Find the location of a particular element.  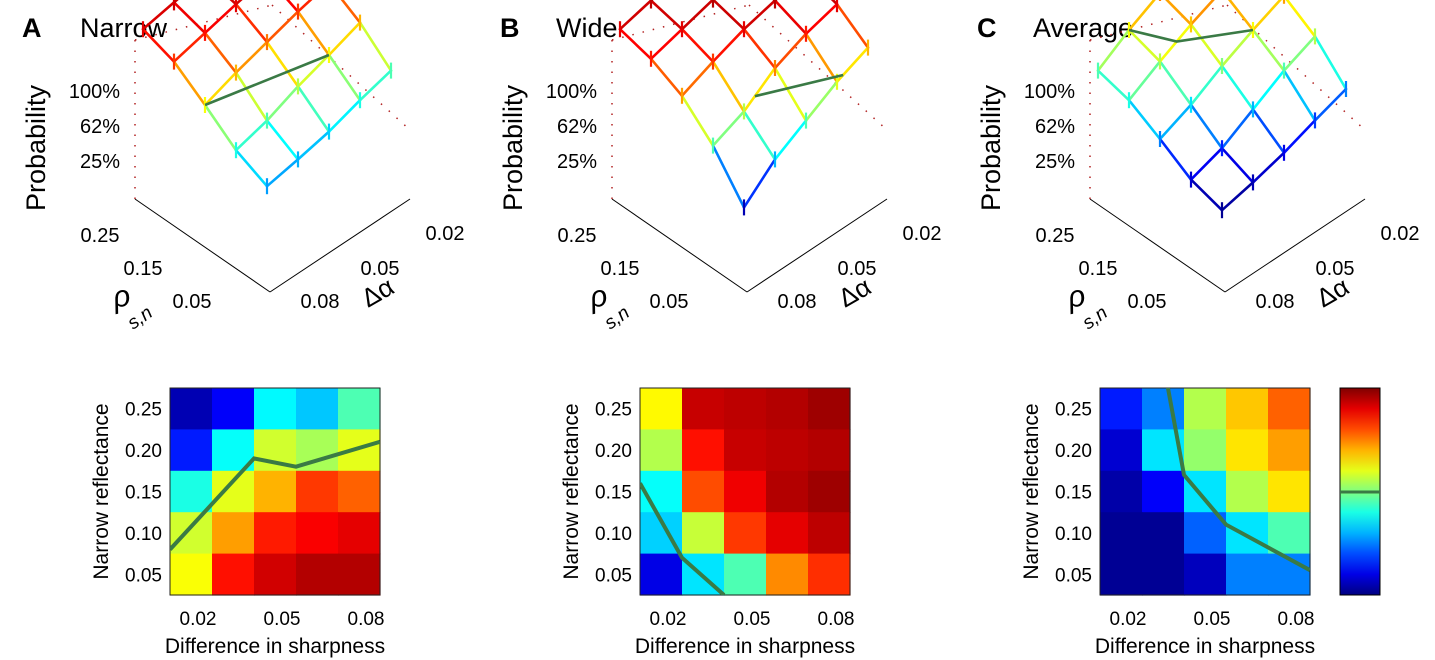

alpha-tick-label: 0.08 is located at coordinates (797, 302).